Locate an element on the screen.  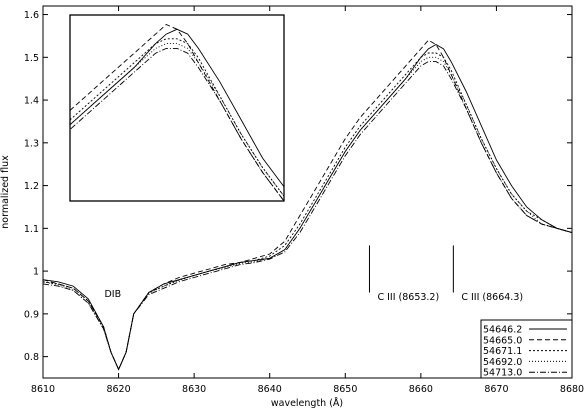
y-tick-label: 1.4 is located at coordinates (31, 101).